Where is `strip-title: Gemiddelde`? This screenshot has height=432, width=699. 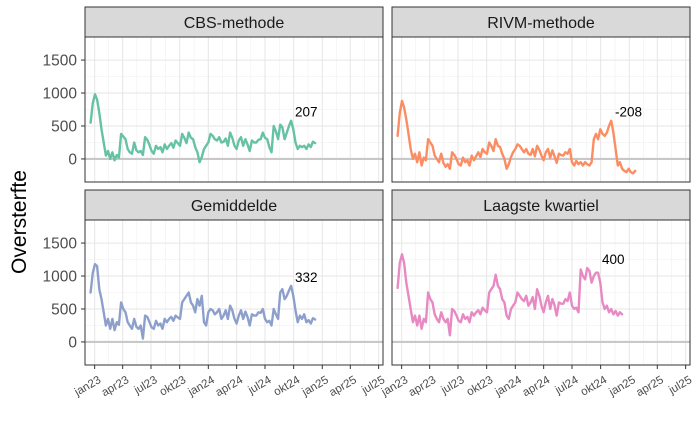 strip-title: Gemiddelde is located at coordinates (234, 206).